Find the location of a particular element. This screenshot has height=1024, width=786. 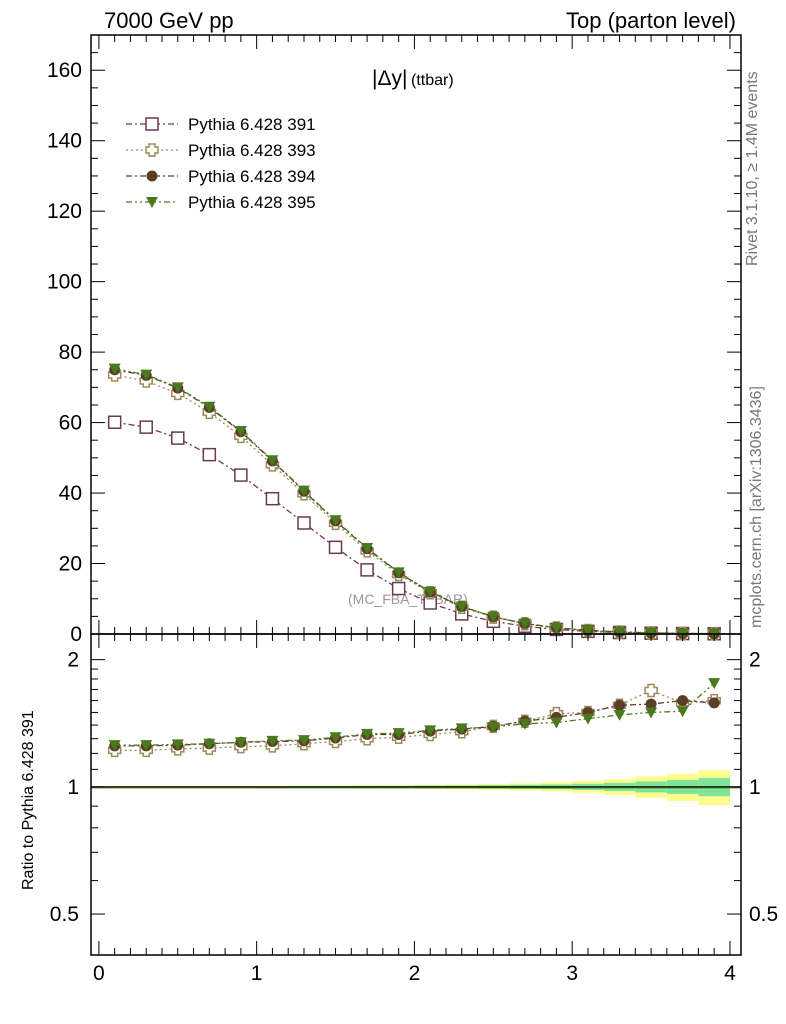

ratio-y-tick-label: 0.5 is located at coordinates (64, 914).